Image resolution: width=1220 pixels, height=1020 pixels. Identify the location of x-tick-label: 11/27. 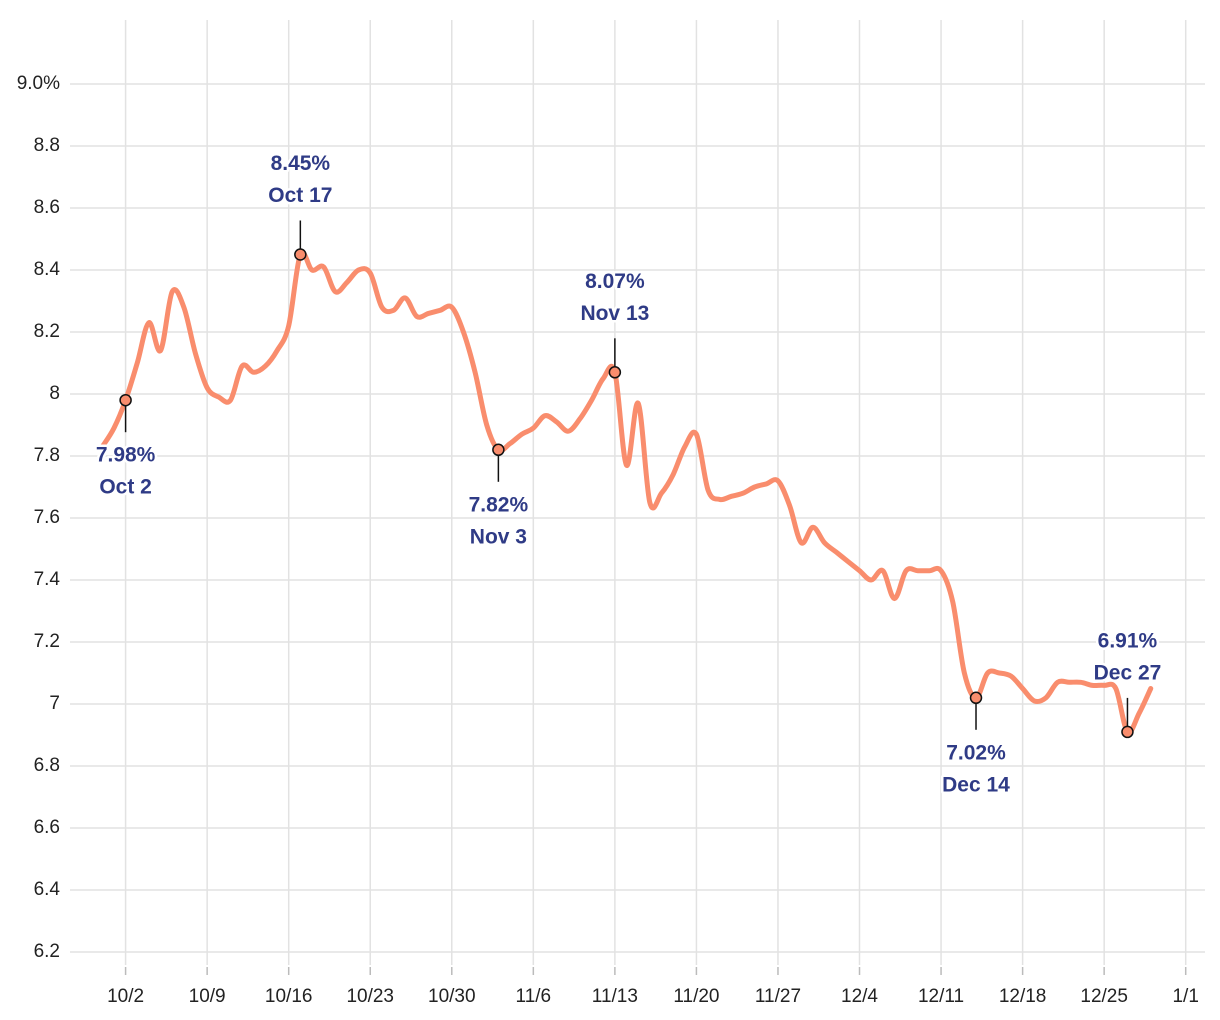
(778, 996).